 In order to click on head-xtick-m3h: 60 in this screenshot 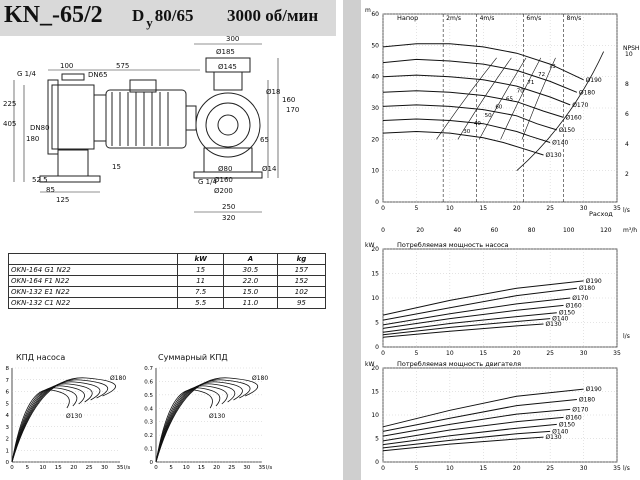, I will do `click(495, 230)`.